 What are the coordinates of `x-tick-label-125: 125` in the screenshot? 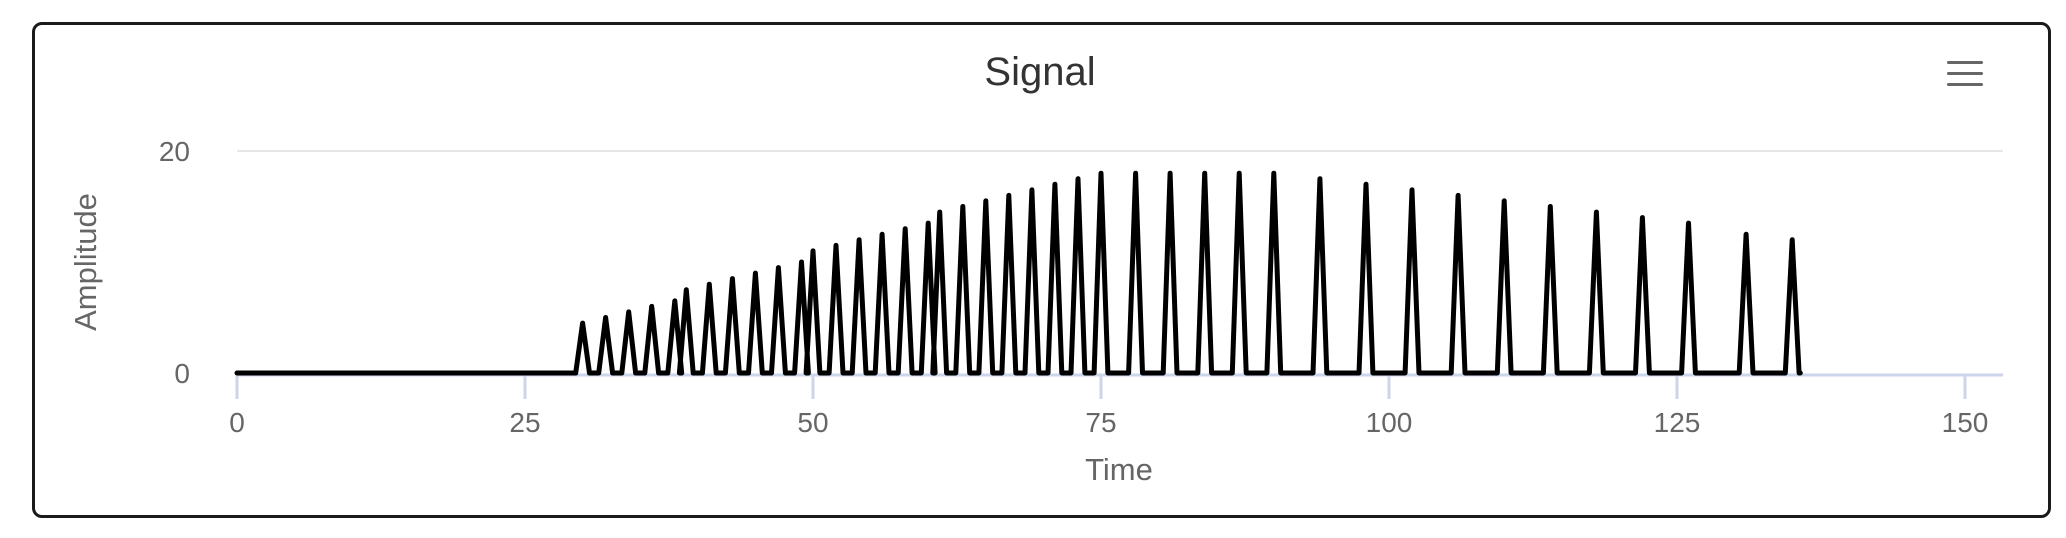 It's located at (1677, 422).